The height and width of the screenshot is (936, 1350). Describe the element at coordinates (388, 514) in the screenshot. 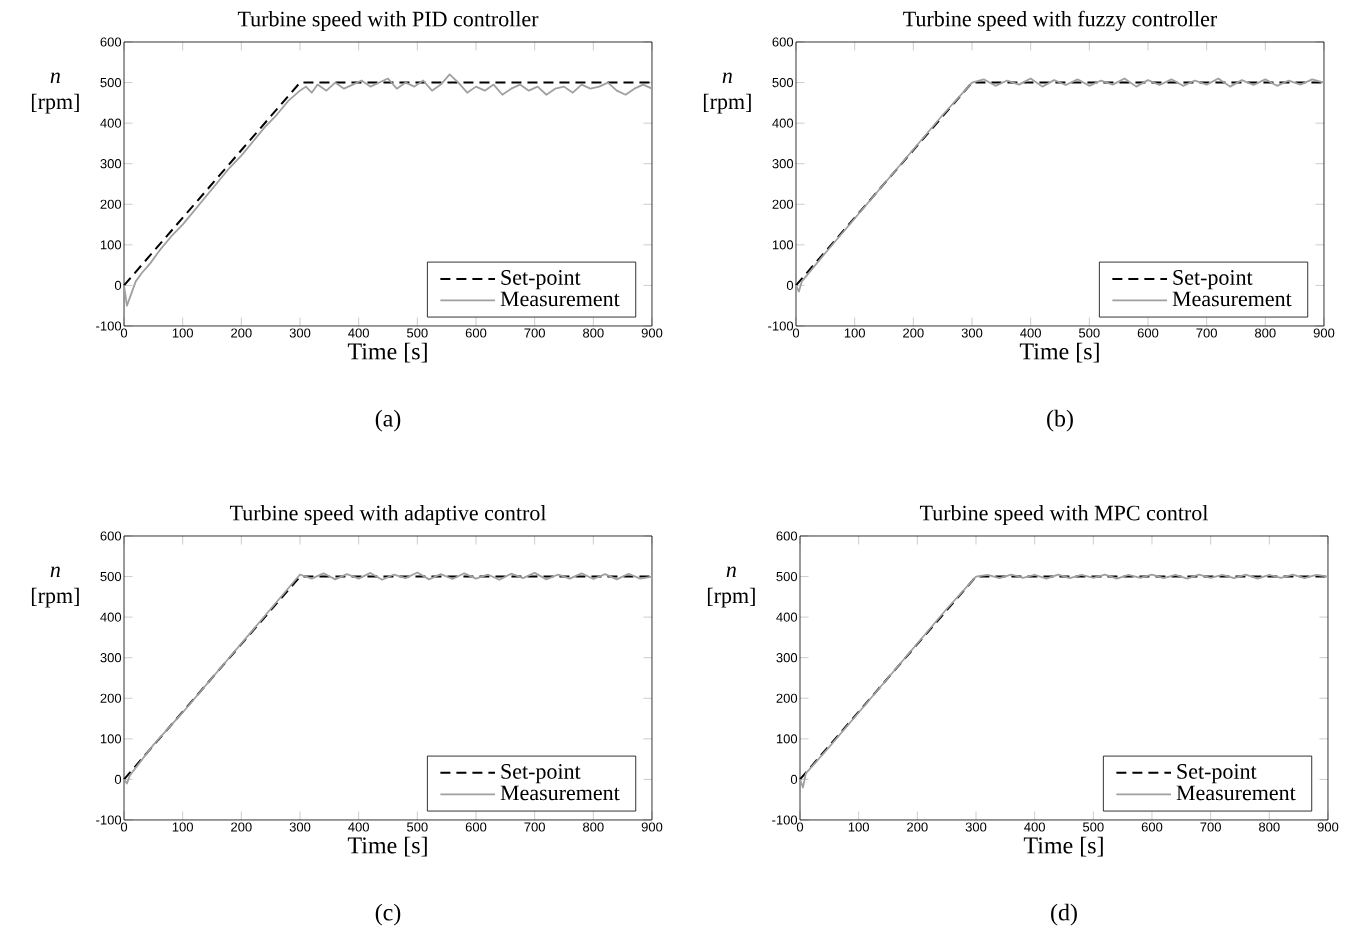

I see `chart-title: Turbine speed with adaptive control` at that location.